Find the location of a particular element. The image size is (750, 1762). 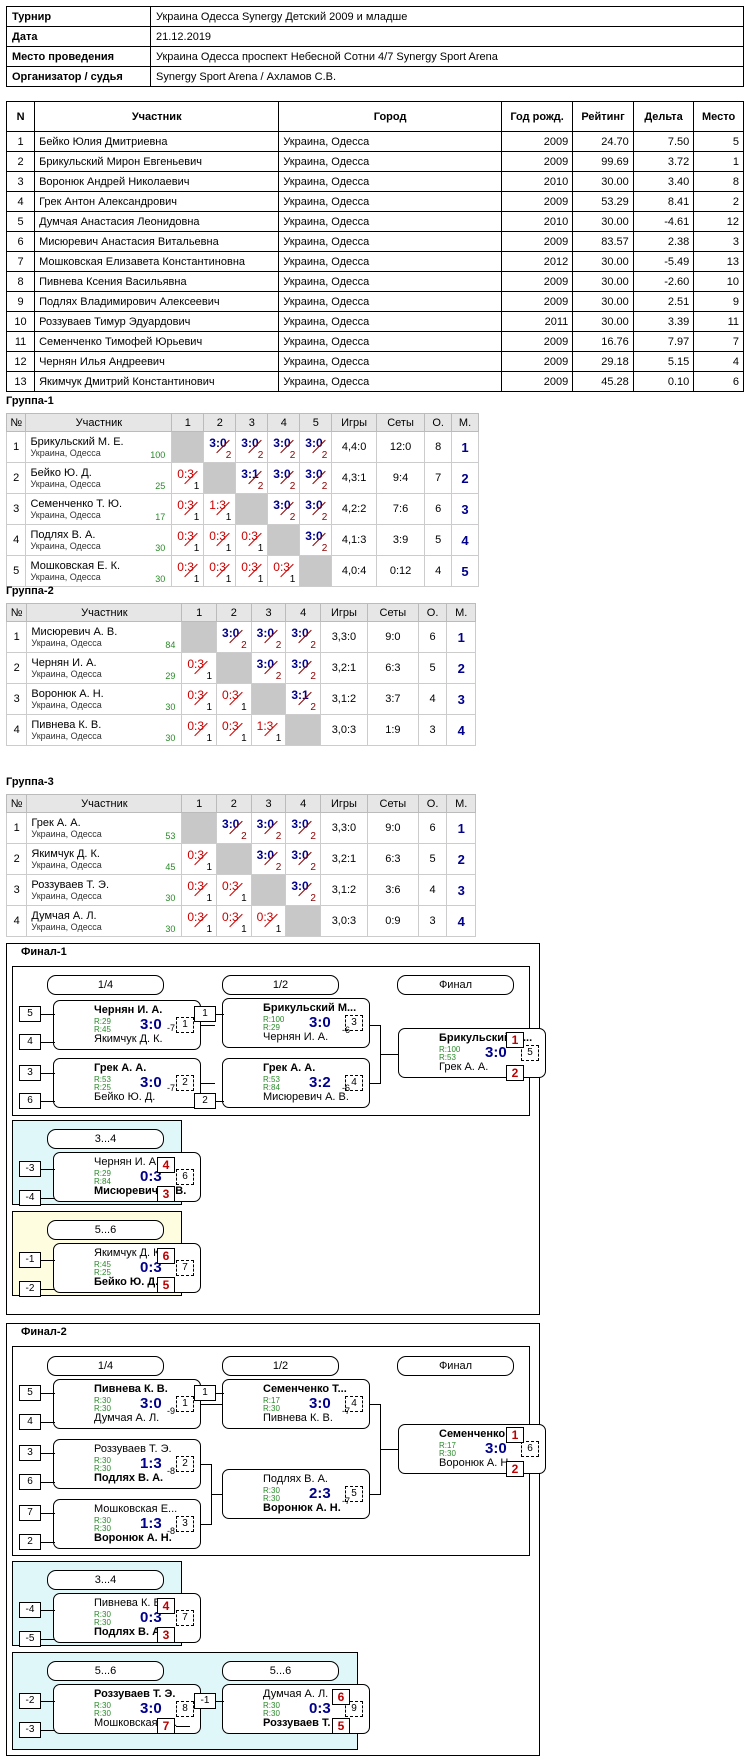

final-1-title: Финал-1 is located at coordinates (44, 952).